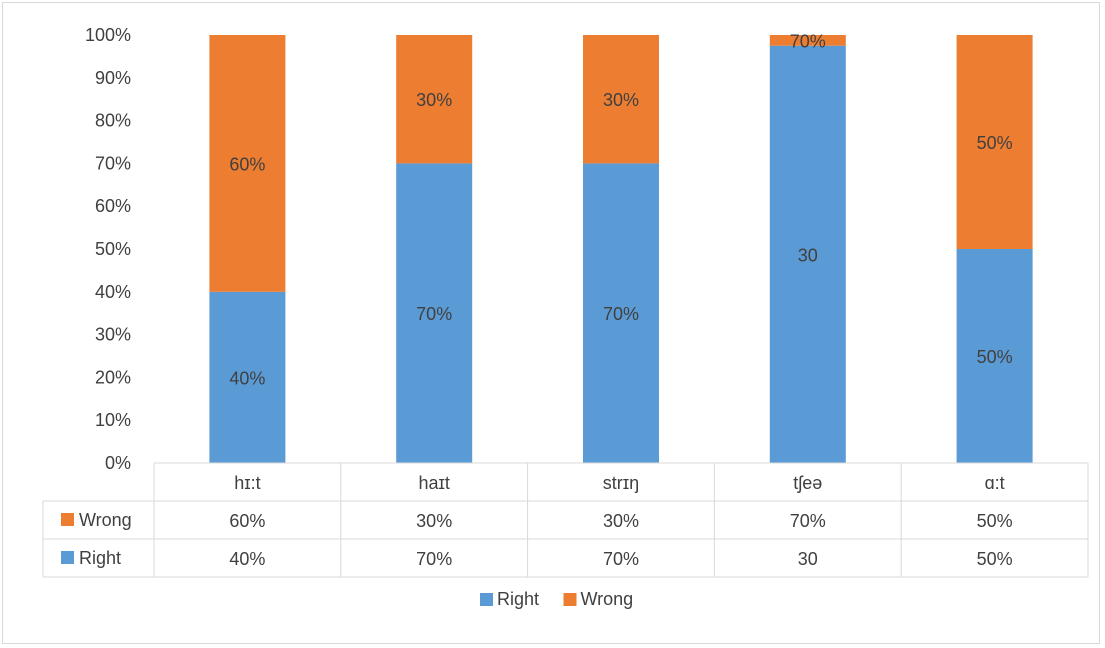  What do you see at coordinates (995, 483) in the screenshot?
I see `x-category-label: ɑ:t` at bounding box center [995, 483].